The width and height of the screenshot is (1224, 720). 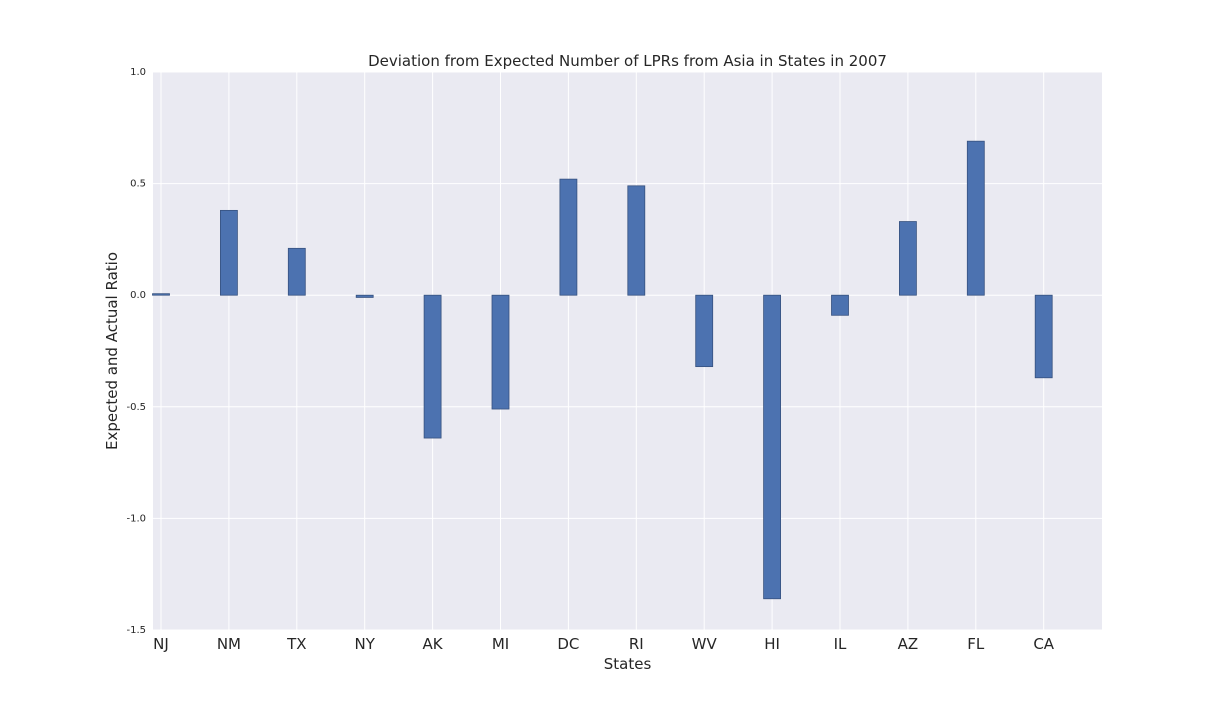 I want to click on x-tick-label: CA, so click(x=1043, y=644).